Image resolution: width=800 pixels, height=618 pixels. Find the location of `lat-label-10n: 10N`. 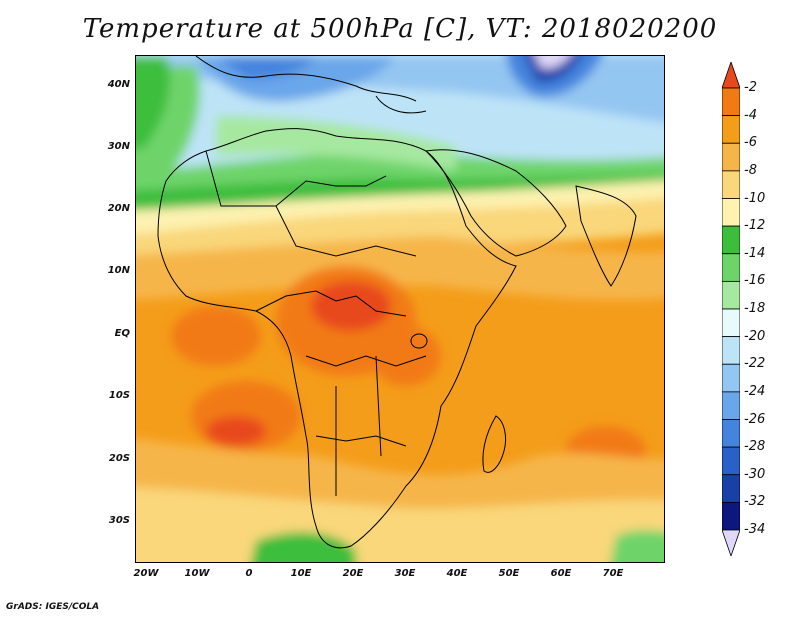

lat-label-10n: 10N is located at coordinates (118, 270).